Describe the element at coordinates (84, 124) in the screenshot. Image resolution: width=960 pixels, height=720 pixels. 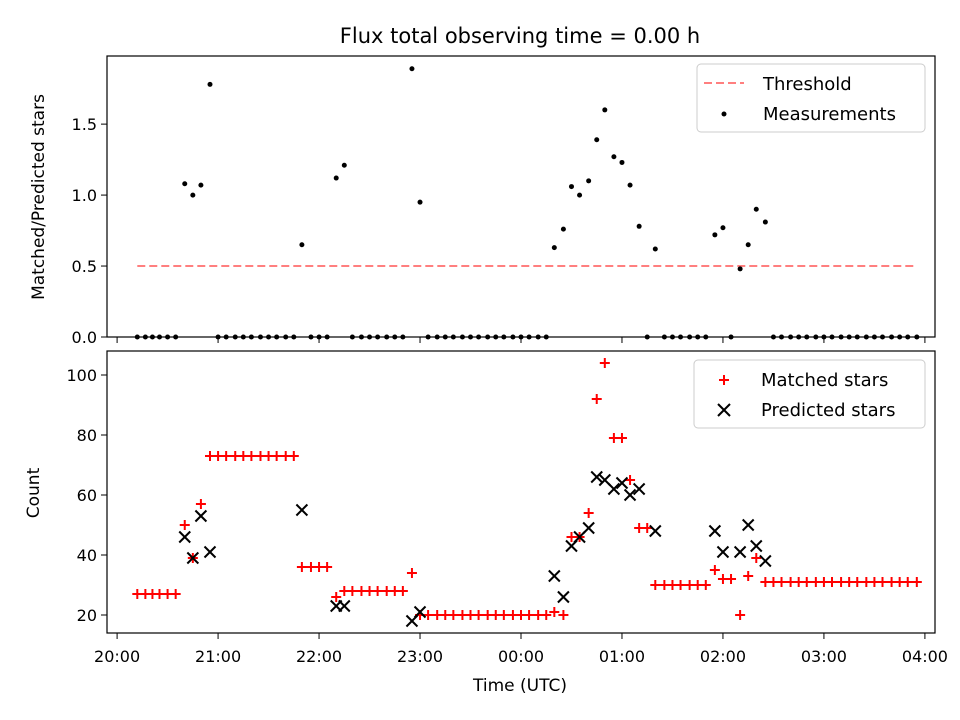
I see `top-y-tick-label: 1.5` at that location.